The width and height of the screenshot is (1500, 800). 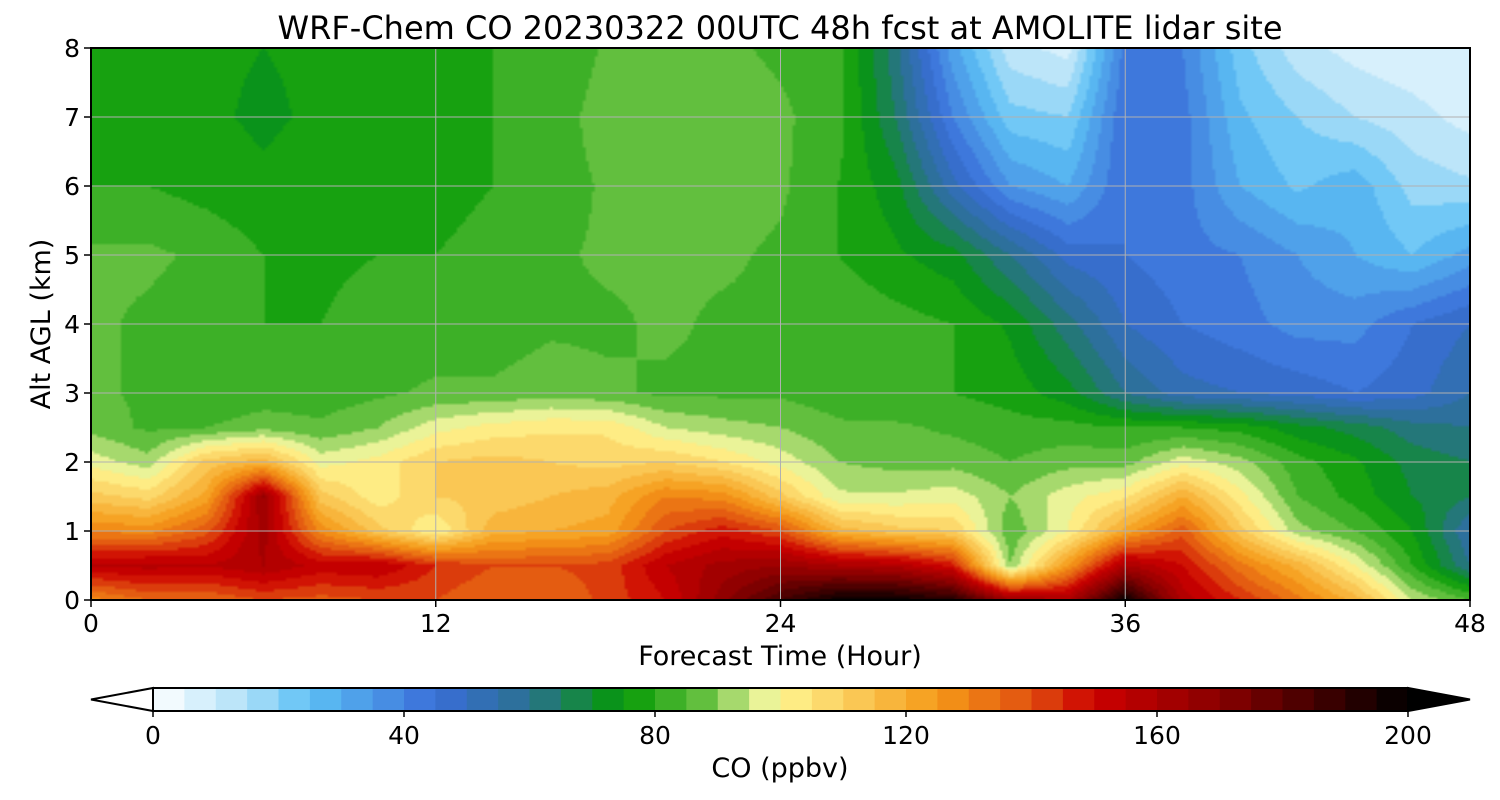 I want to click on colorbar-cells, so click(x=781, y=699).